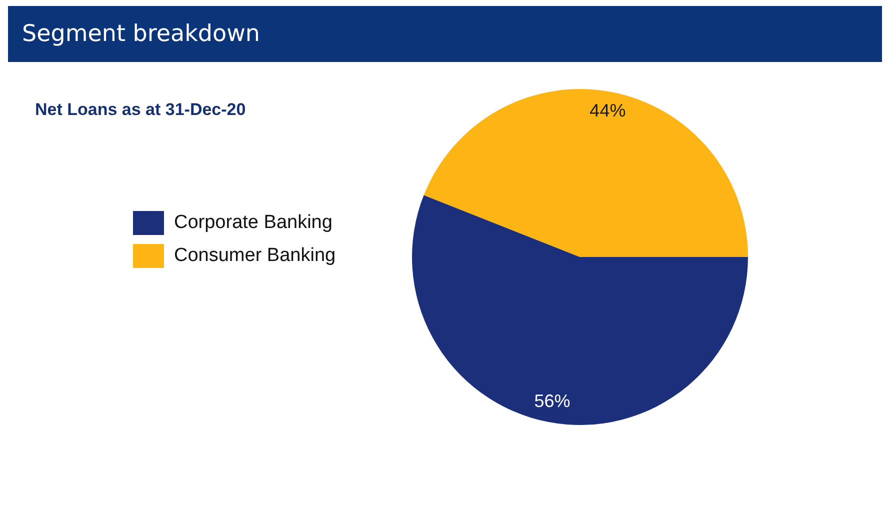 The image size is (890, 530). What do you see at coordinates (445, 34) in the screenshot?
I see `chart-title: Segment breakdown` at bounding box center [445, 34].